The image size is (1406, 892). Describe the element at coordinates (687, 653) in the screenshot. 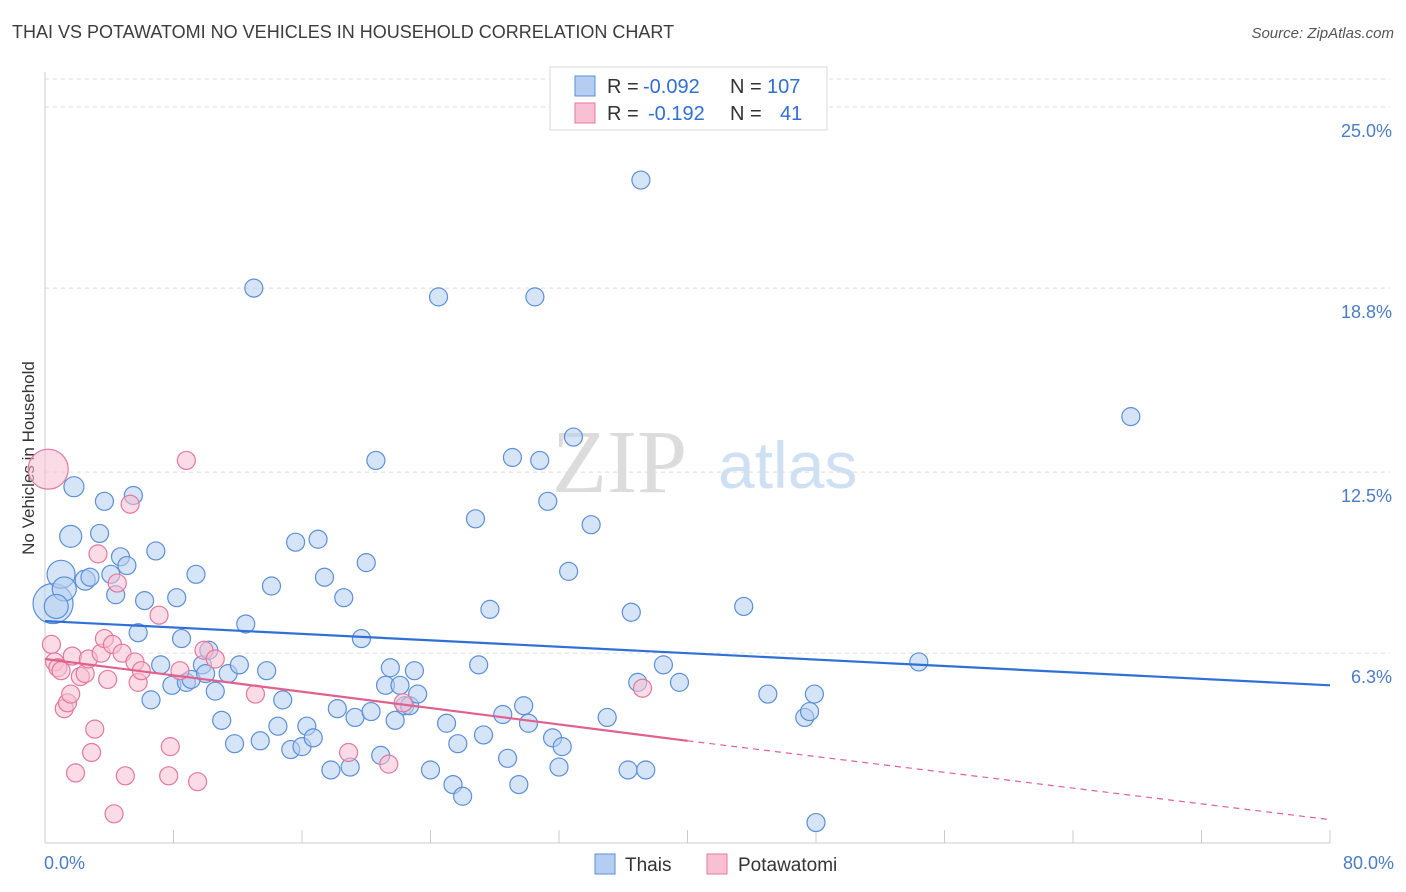

I see `trend-line-thais` at that location.